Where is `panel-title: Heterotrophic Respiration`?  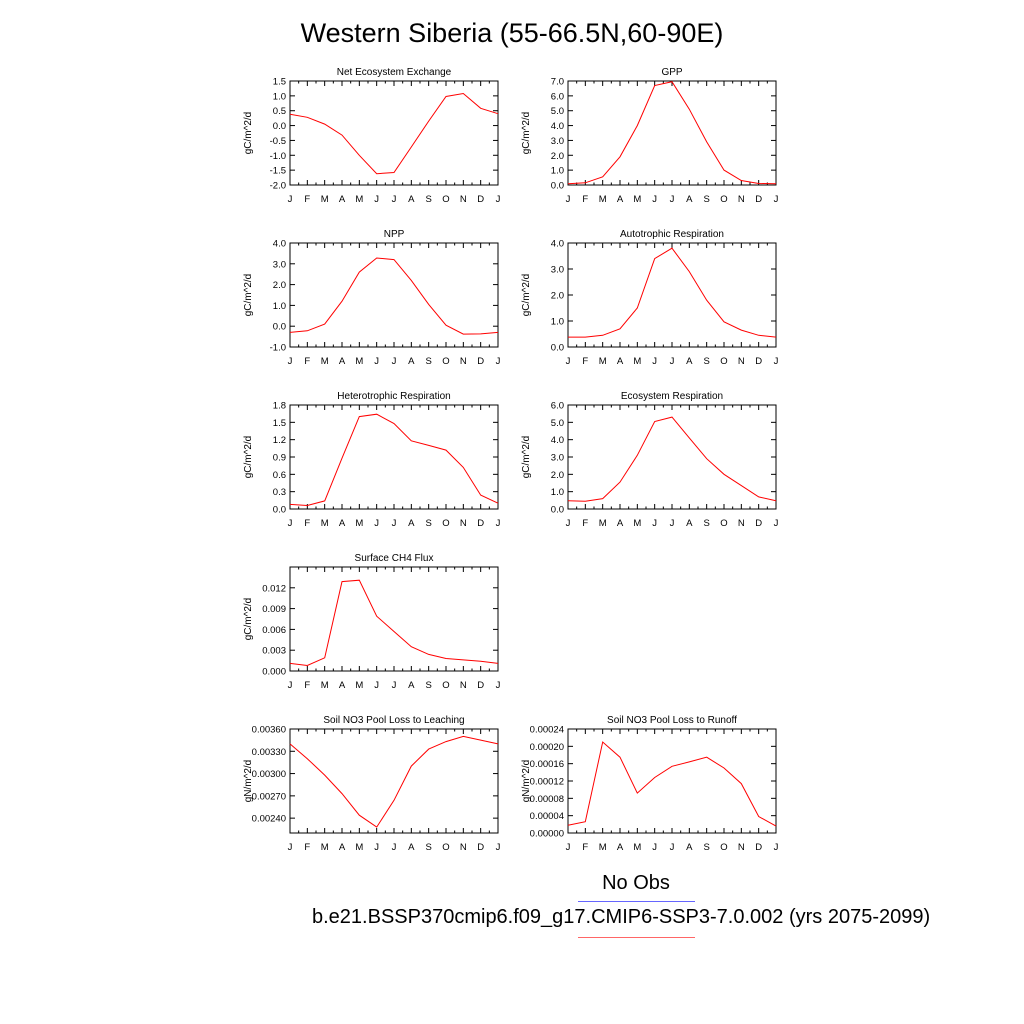 panel-title: Heterotrophic Respiration is located at coordinates (393, 396).